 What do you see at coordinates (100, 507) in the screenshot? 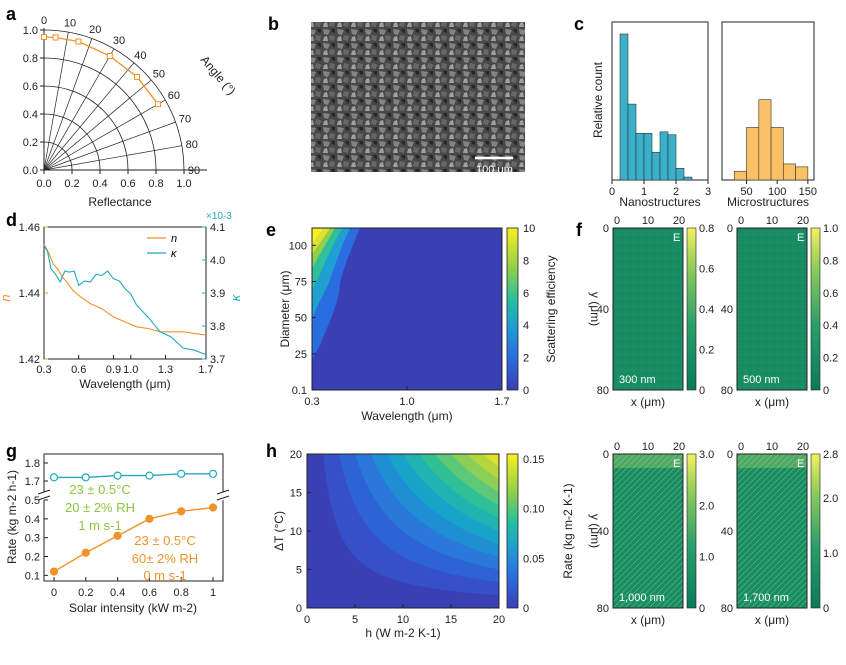
I see `g-anno-top-line-2: 20 ± 2% RH` at bounding box center [100, 507].